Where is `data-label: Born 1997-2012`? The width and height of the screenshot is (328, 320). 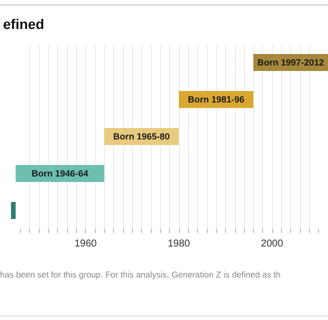
data-label: Born 1997-2012 is located at coordinates (290, 63).